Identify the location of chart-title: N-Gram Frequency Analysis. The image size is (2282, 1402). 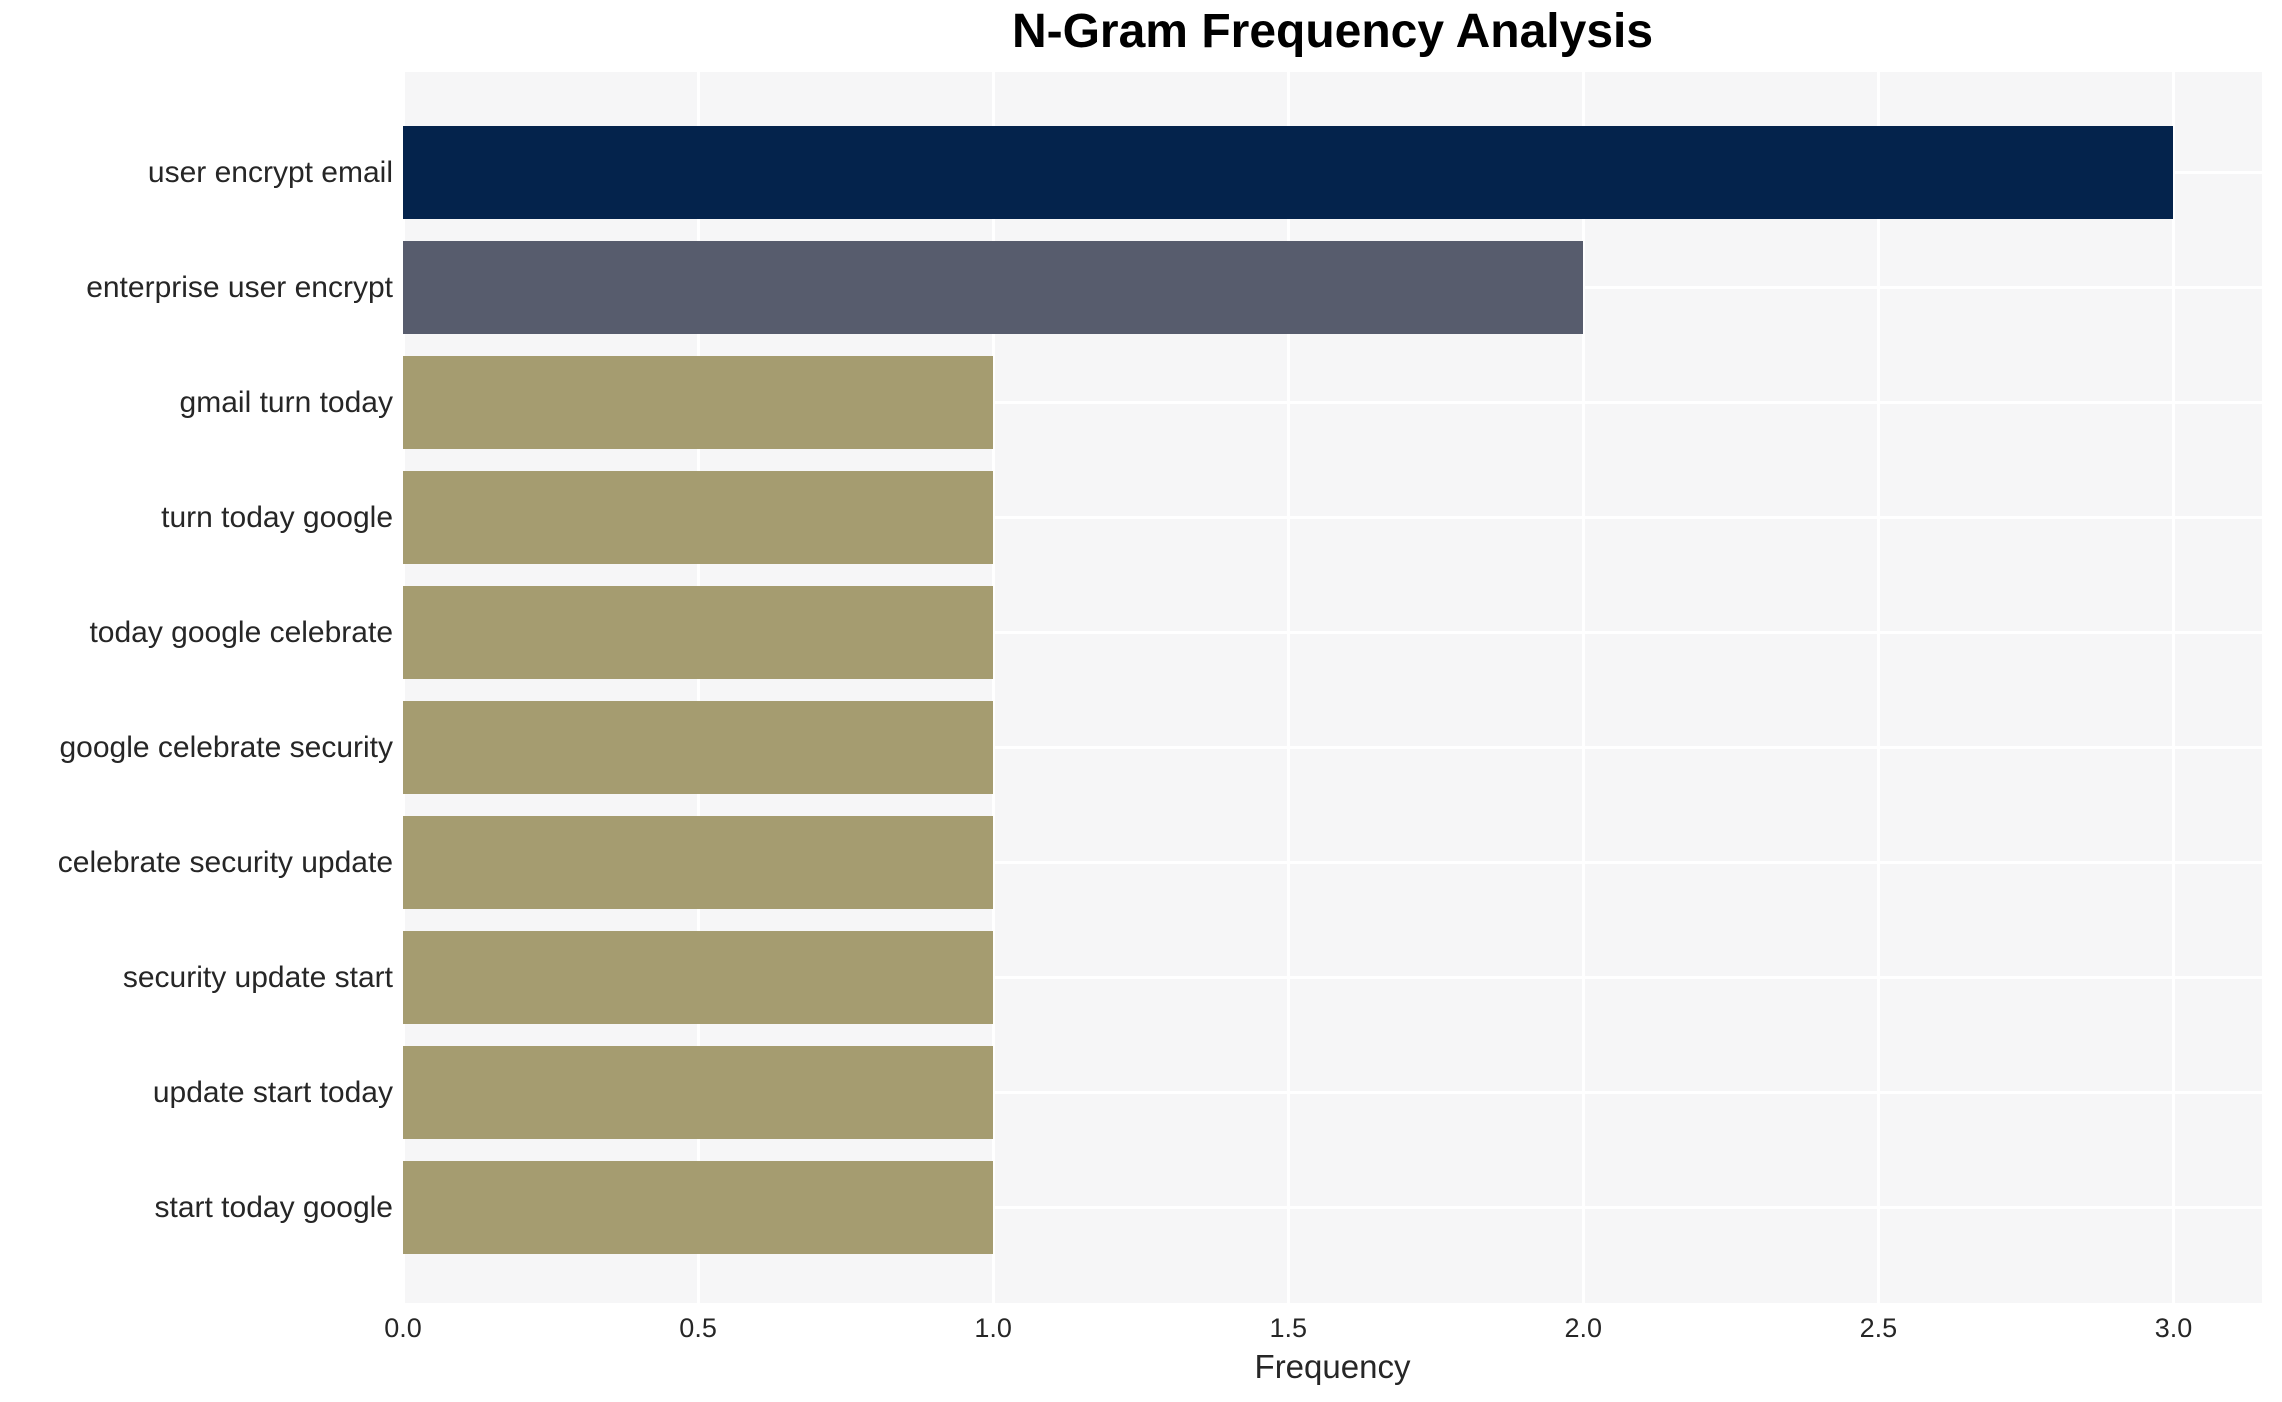
(1332, 31).